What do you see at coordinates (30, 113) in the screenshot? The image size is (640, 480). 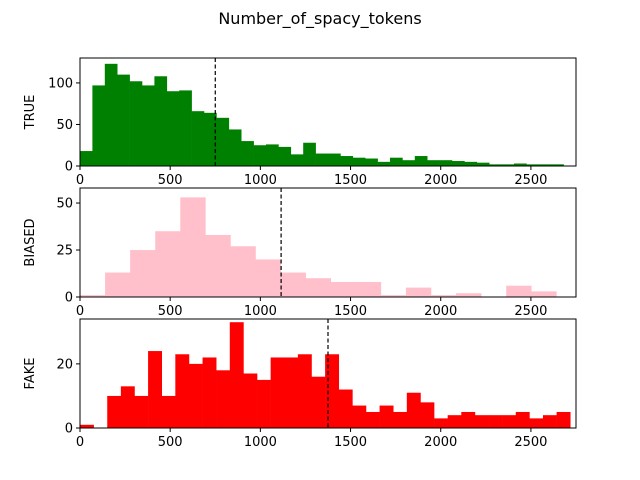 I see `y-axis-label-true: TRUE` at bounding box center [30, 113].